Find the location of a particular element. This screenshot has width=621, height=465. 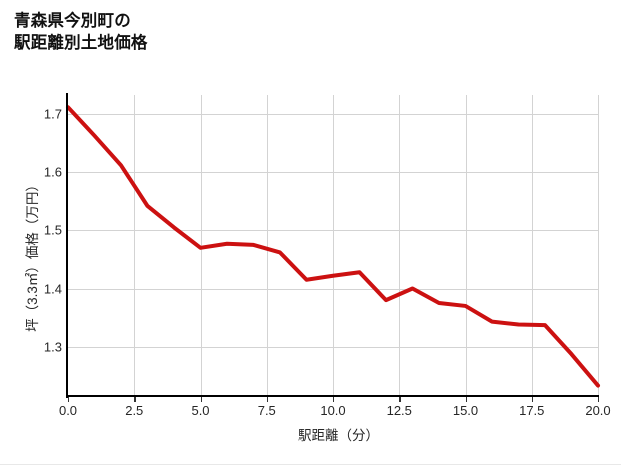

x-tick-label: 10.0 is located at coordinates (333, 410).